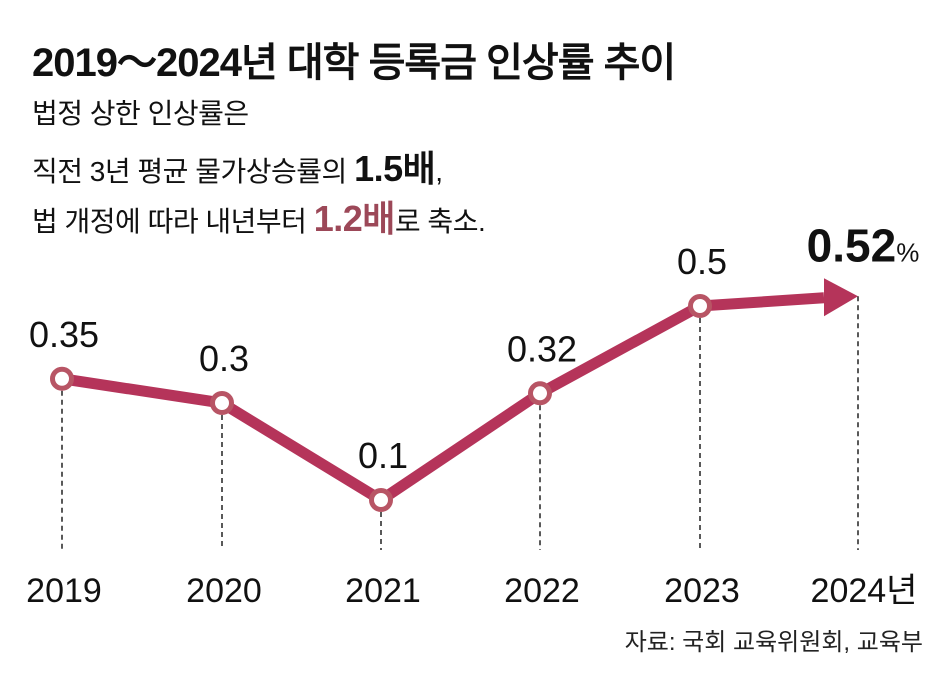 This screenshot has width=947, height=695. What do you see at coordinates (140, 113) in the screenshot?
I see `subtitle-line-1: 법정 상한 인상률은` at bounding box center [140, 113].